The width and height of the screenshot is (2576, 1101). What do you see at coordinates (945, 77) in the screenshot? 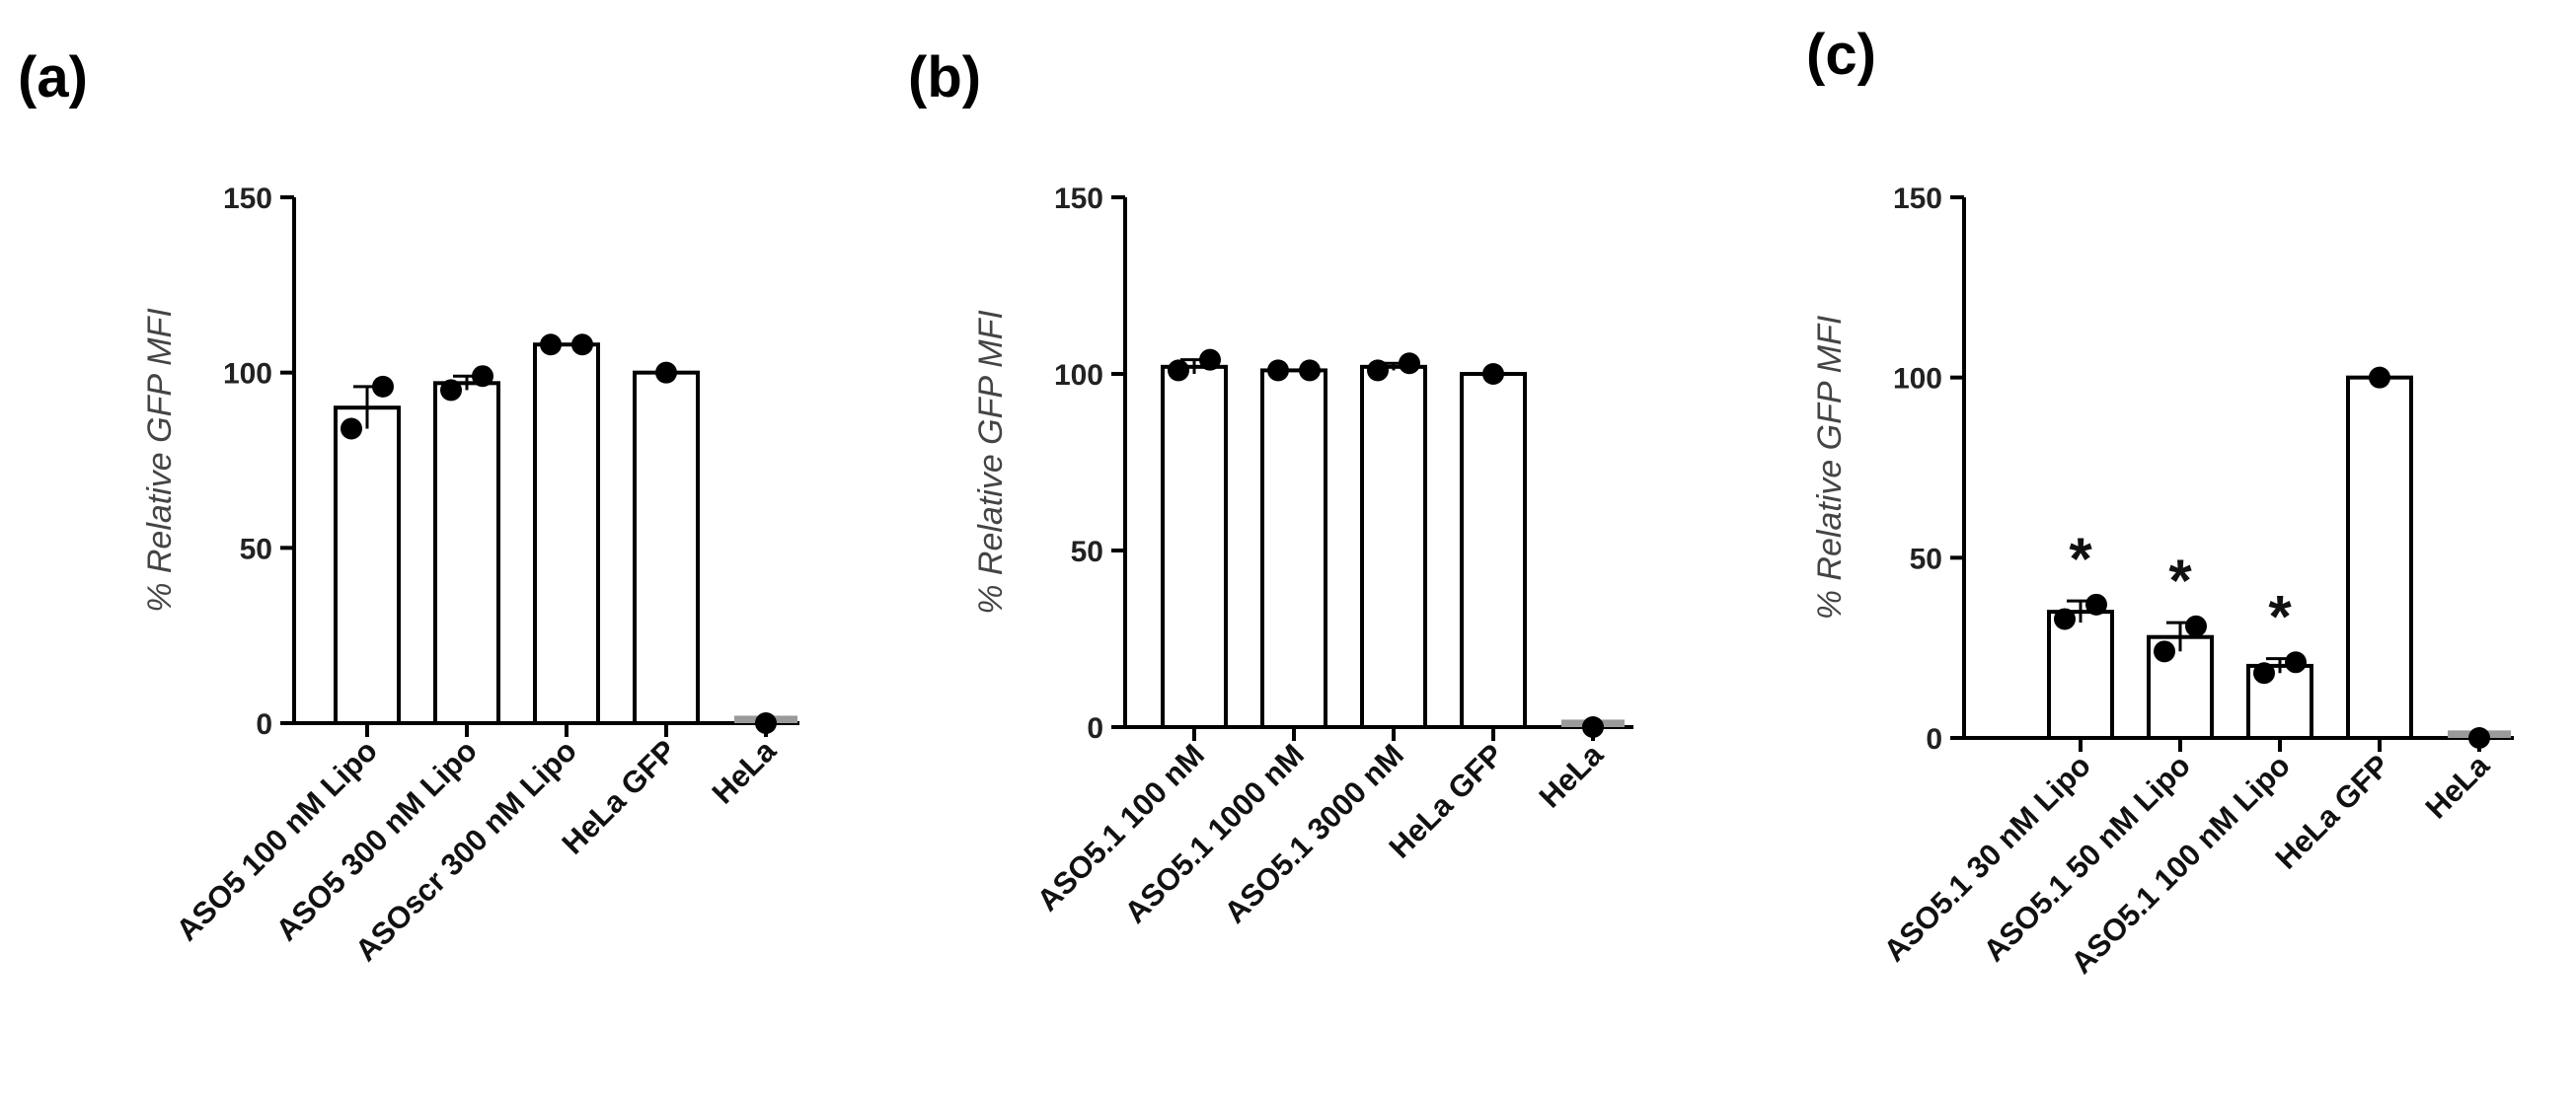
I see `panel-label: (b)` at bounding box center [945, 77].